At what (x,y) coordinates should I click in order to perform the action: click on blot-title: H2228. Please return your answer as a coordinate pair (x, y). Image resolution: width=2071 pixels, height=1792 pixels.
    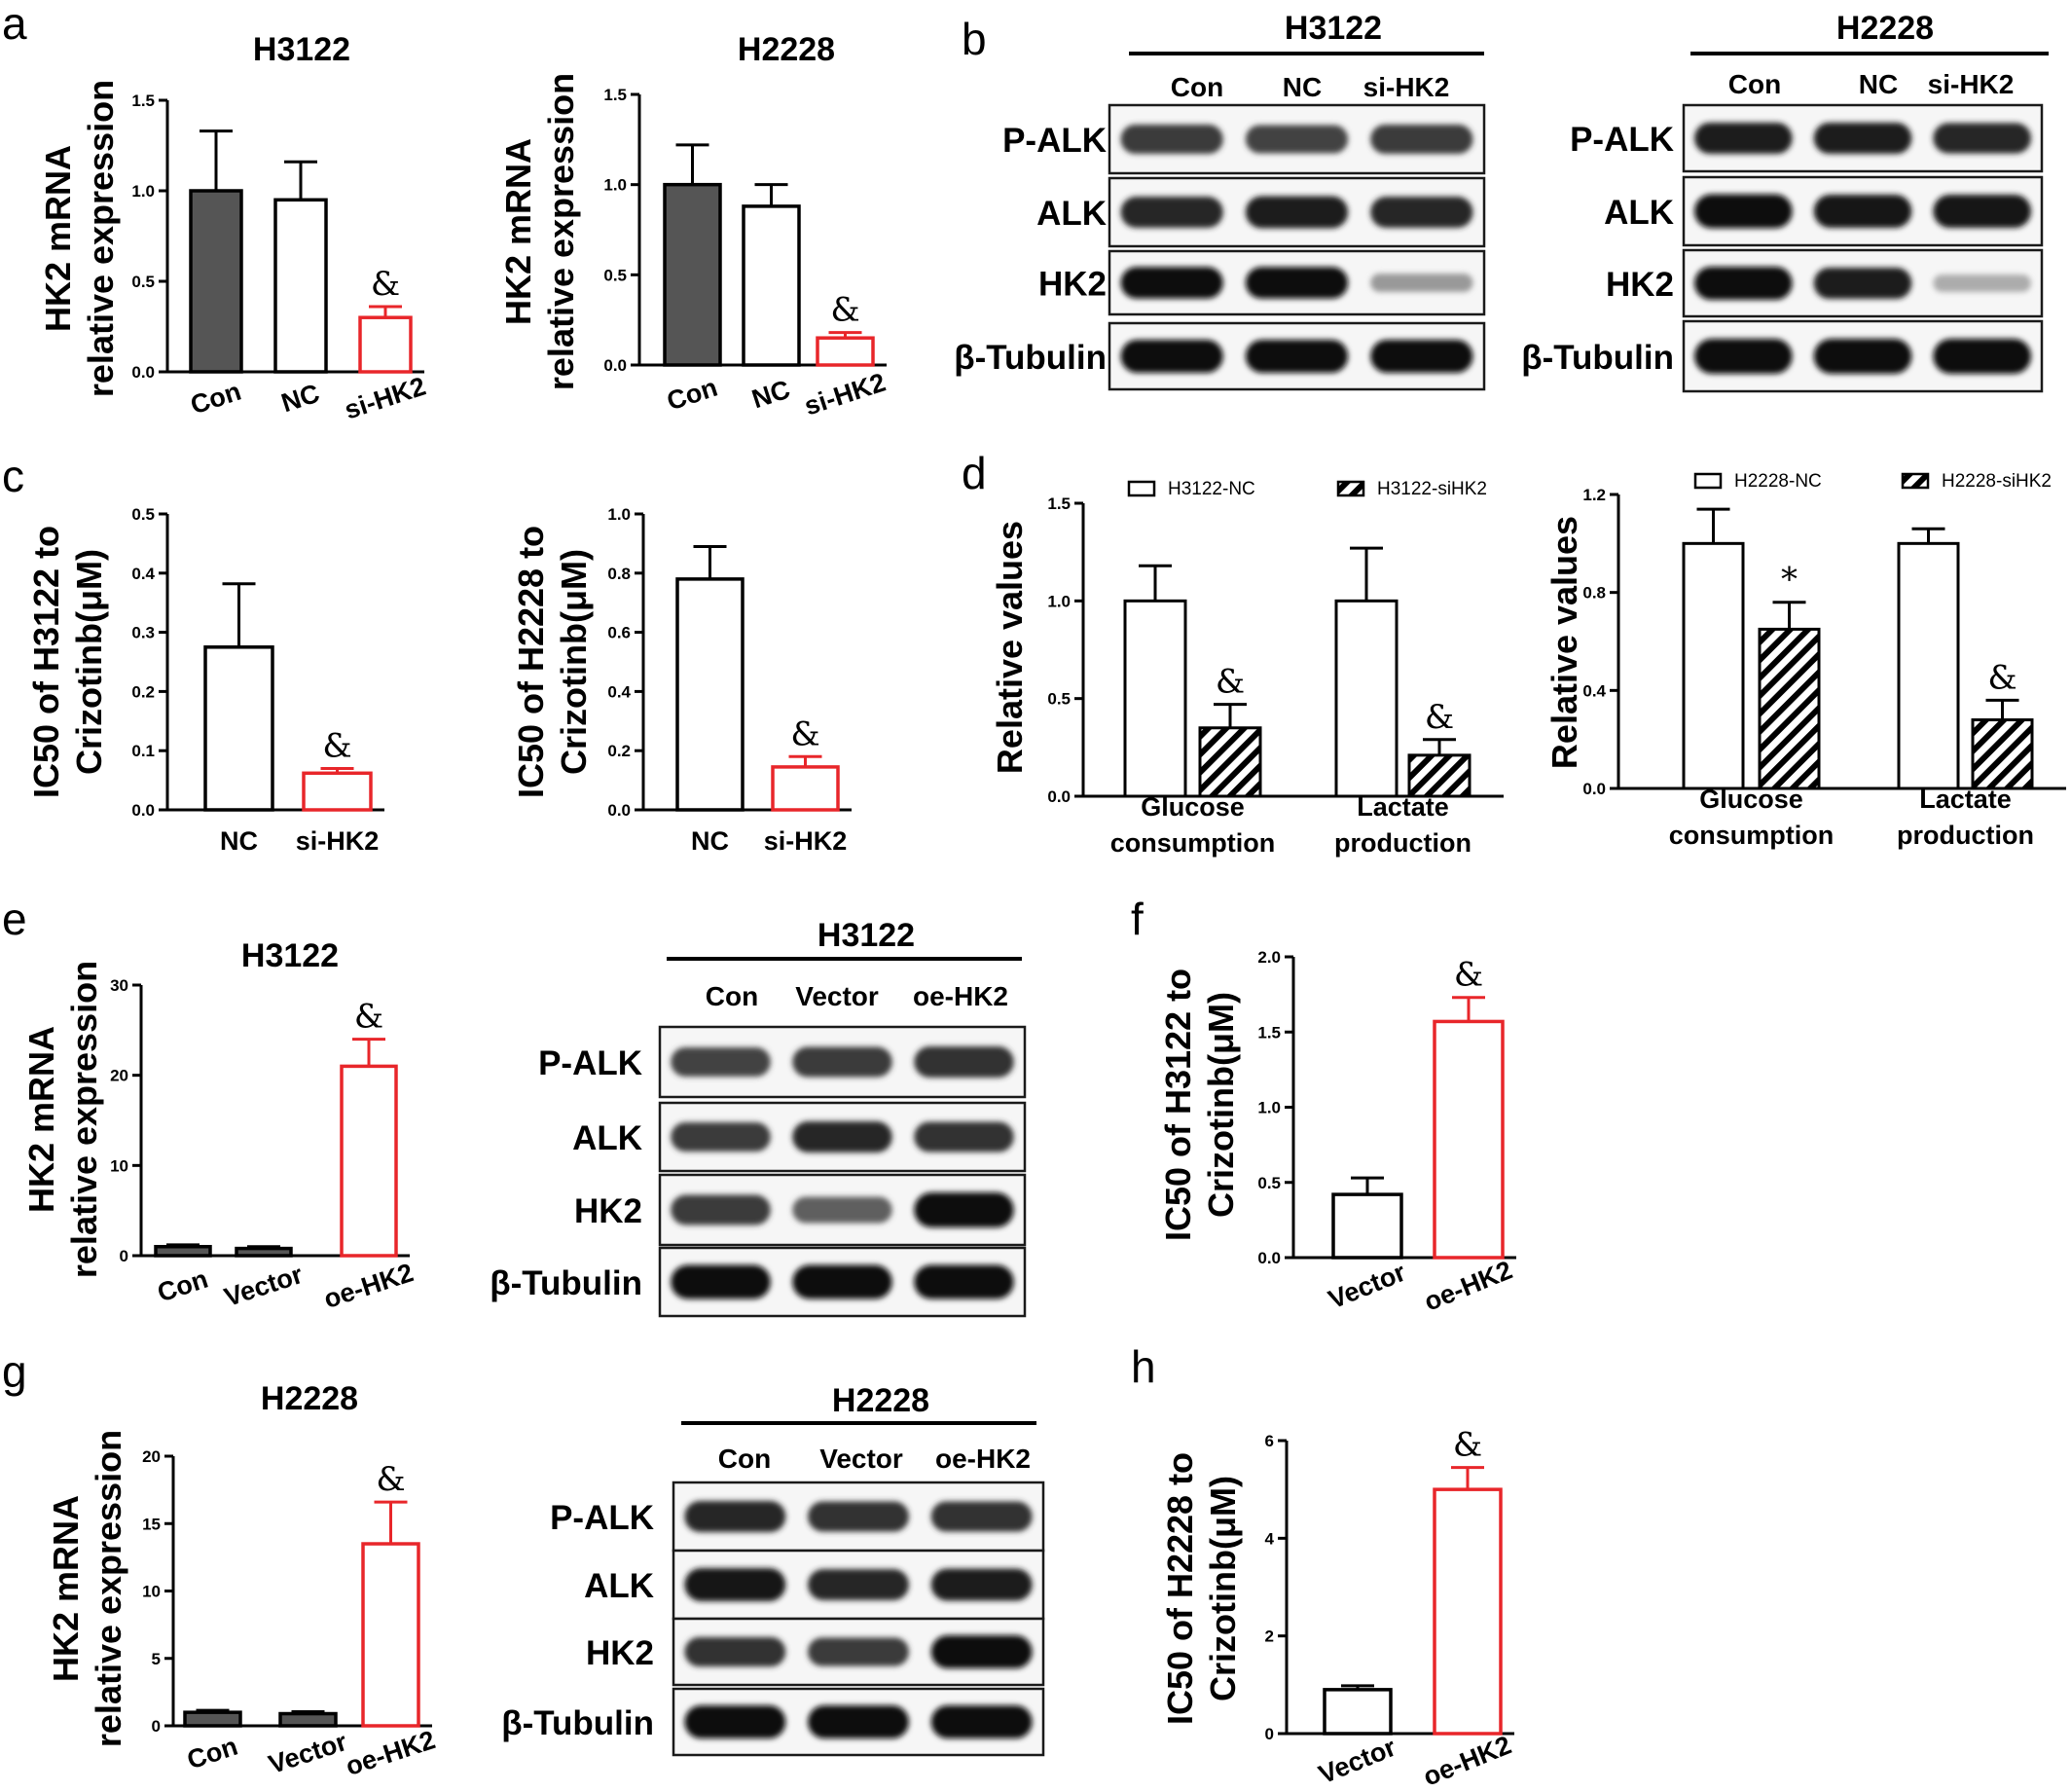
    Looking at the image, I should click on (1885, 28).